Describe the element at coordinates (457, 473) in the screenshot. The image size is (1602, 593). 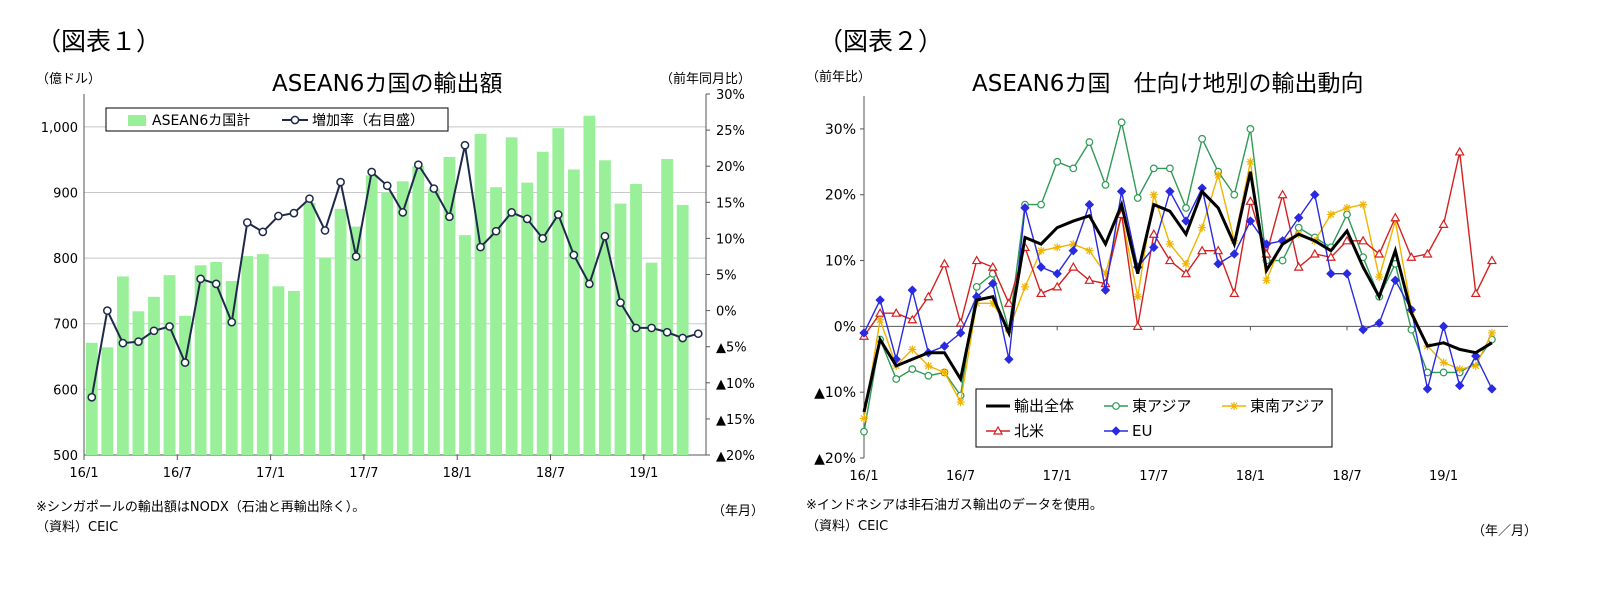
I see `x-tick-label: 18/1` at that location.